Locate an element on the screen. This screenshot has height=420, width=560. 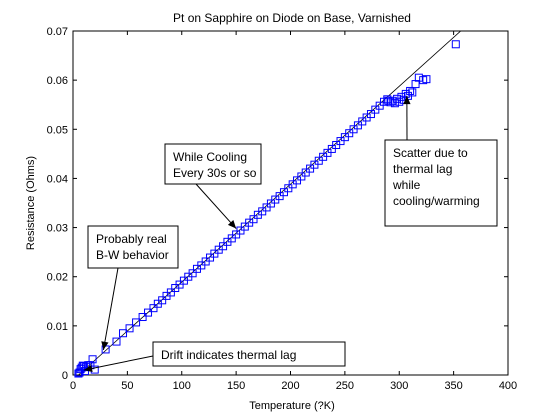
x-axis-label: Temperature (?K) is located at coordinates (292, 406).